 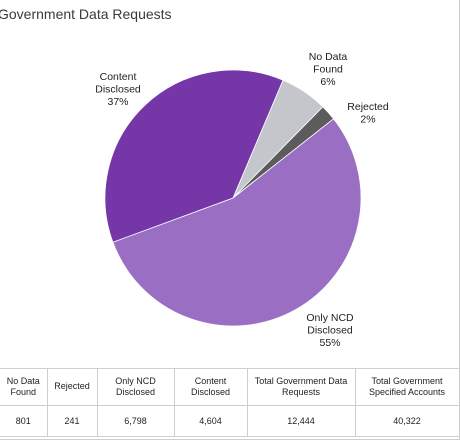 What do you see at coordinates (407, 421) in the screenshot?
I see `value-total-accounts: 40,322` at bounding box center [407, 421].